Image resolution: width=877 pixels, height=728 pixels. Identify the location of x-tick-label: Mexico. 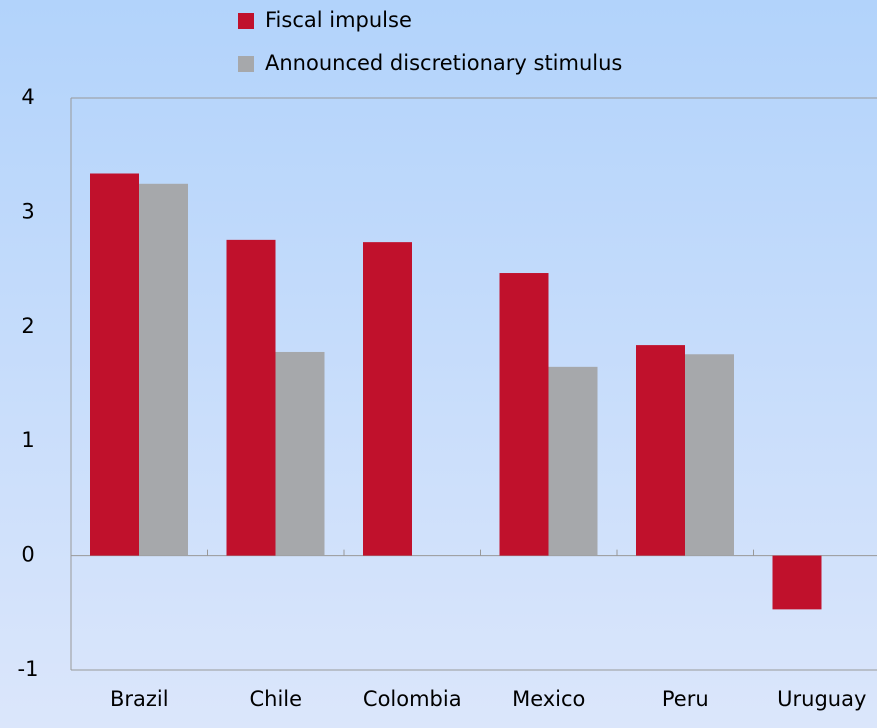
(548, 699).